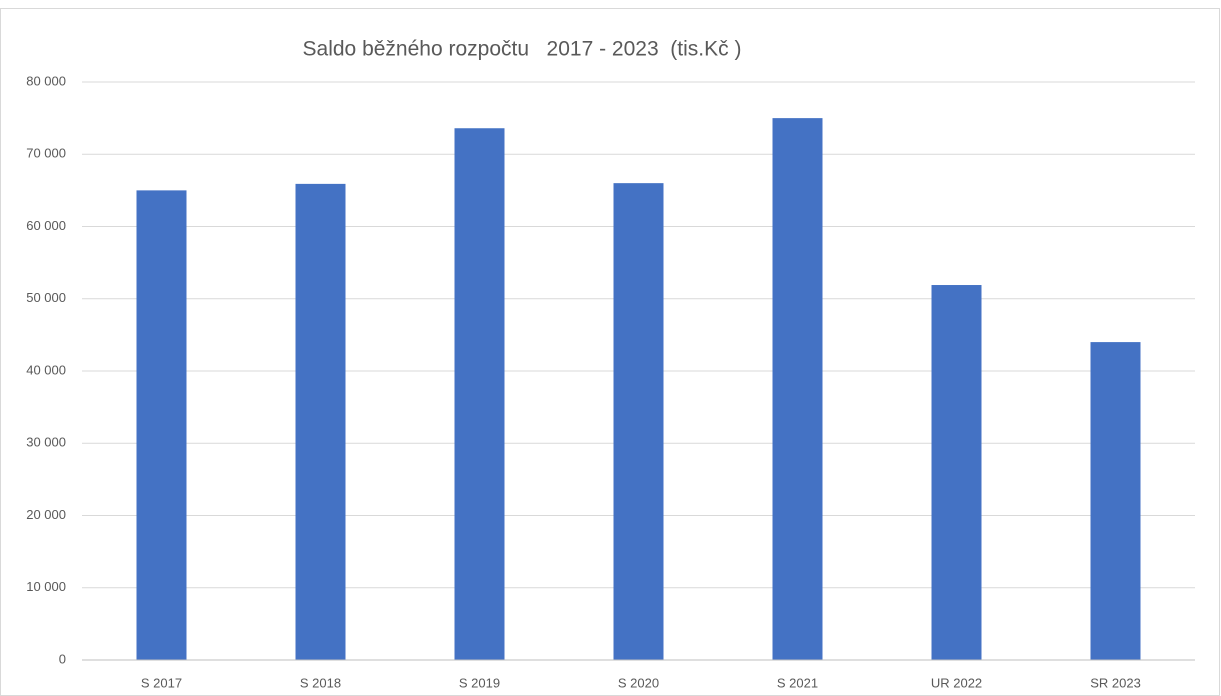  Describe the element at coordinates (638, 682) in the screenshot. I see `x-tick-label: S 2020` at that location.